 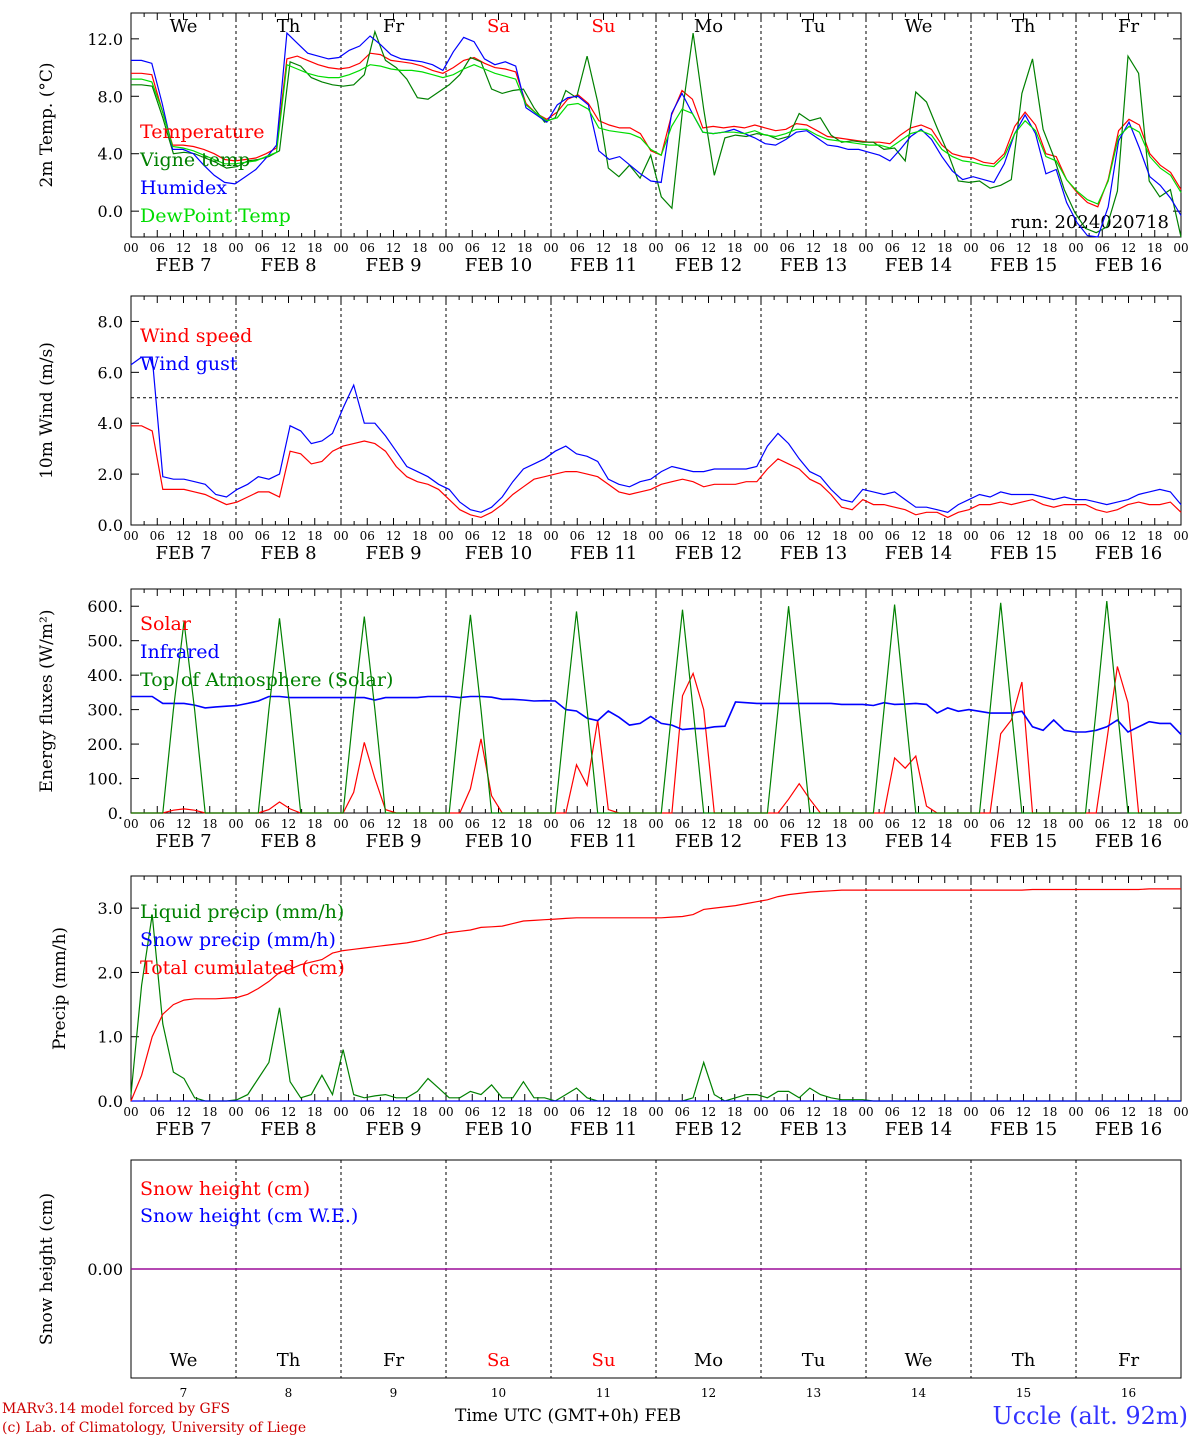 I want to click on bottom-weekday-label: Mo, so click(x=708, y=1360).